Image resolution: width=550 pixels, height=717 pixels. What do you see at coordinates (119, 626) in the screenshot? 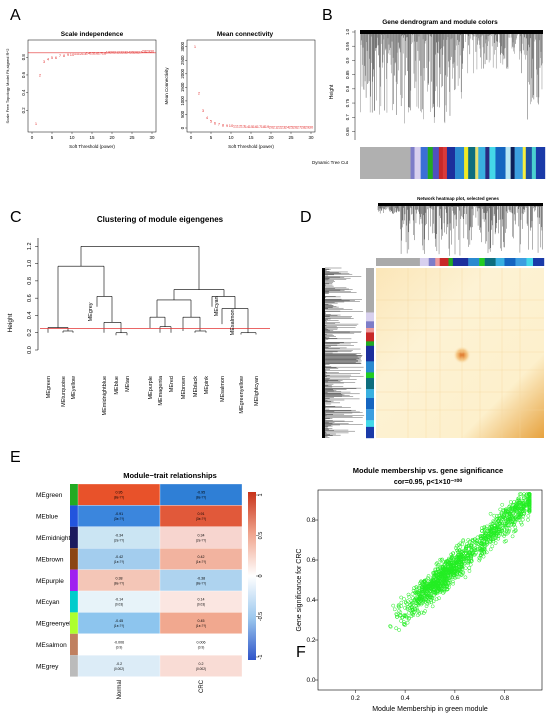
I see `cell-pvalue: (1e-??)` at bounding box center [119, 626].